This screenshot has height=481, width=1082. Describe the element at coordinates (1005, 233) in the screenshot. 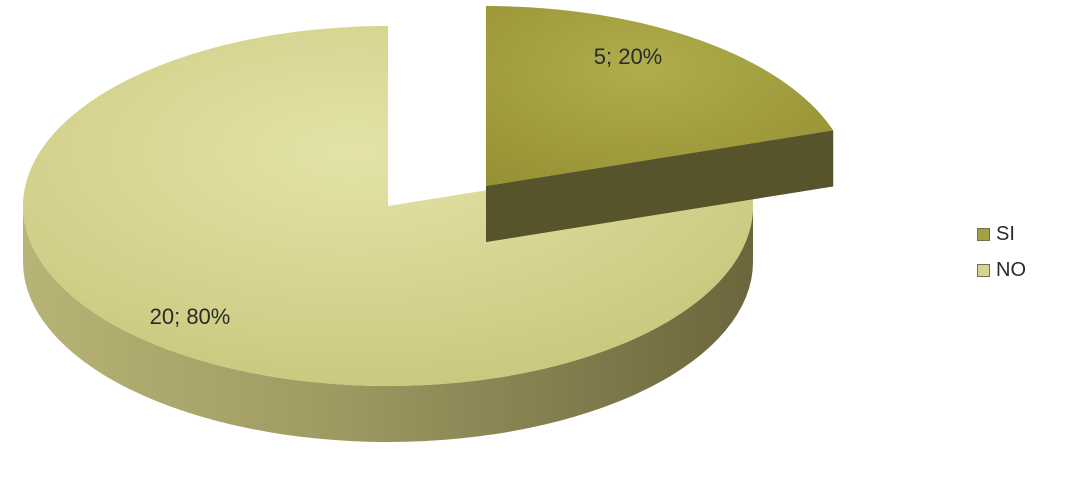

I see `legend-label-si: SI` at that location.